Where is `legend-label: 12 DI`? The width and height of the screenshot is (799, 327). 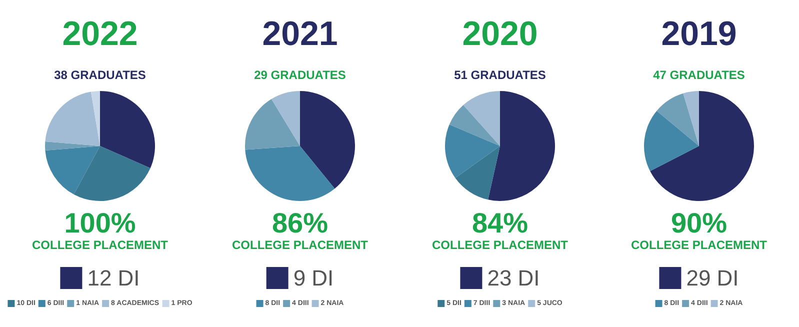 legend-label: 12 DI is located at coordinates (113, 278).